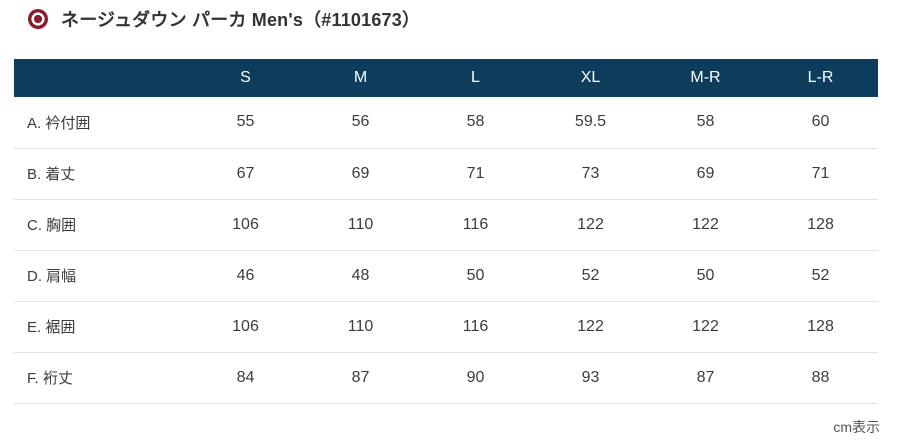 The height and width of the screenshot is (443, 898). Describe the element at coordinates (245, 78) in the screenshot. I see `size-column-header: S` at that location.